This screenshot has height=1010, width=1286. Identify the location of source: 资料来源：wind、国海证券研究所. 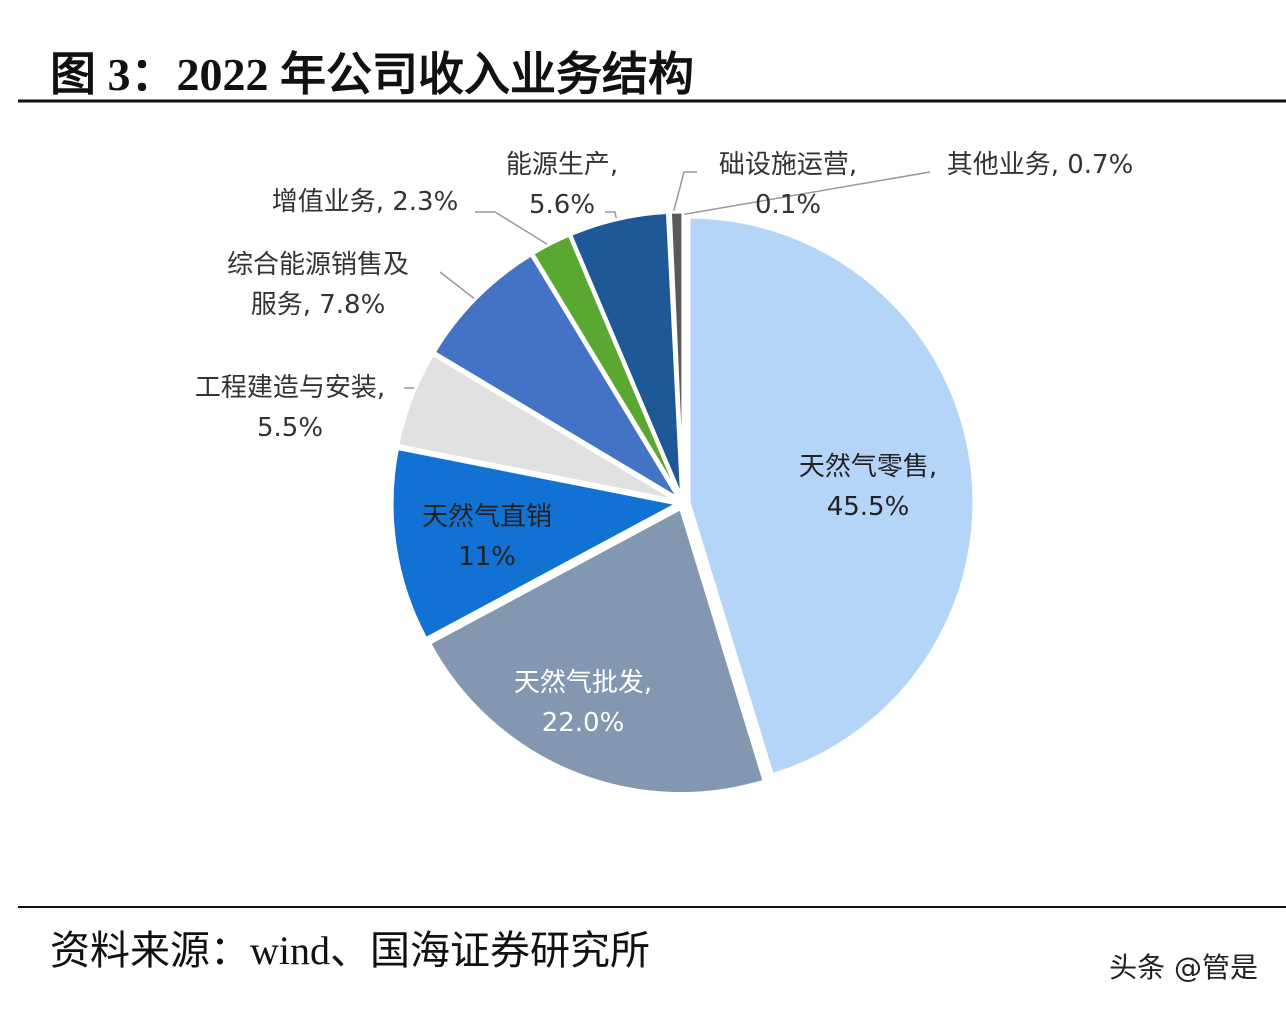
(350, 950).